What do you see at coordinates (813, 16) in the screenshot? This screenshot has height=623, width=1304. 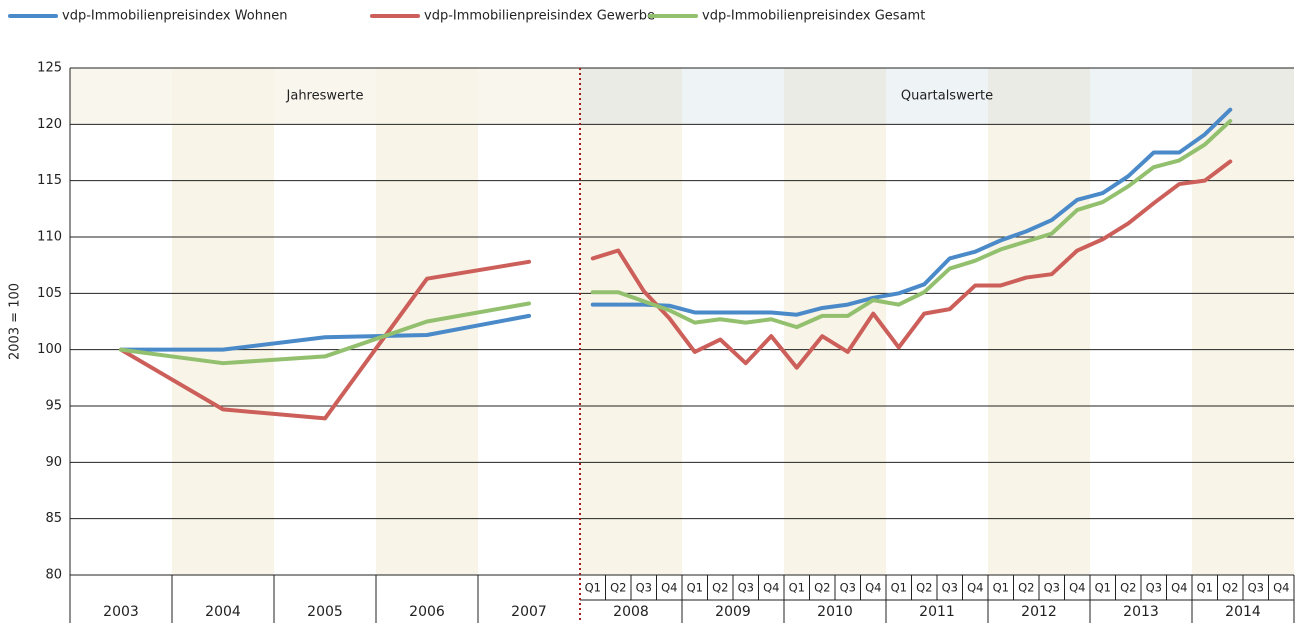 I see `legend-label: vdp-Immobilienpreisindex Gesamt` at bounding box center [813, 16].